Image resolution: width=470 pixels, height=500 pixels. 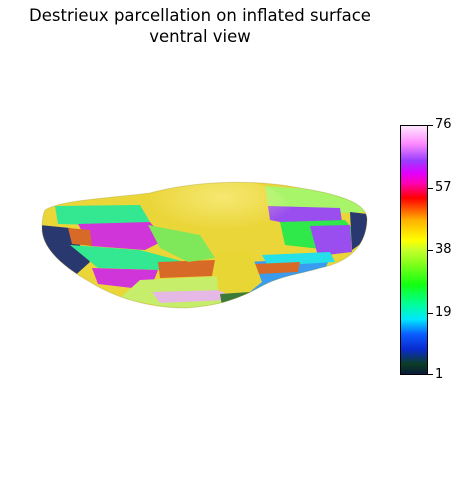 What do you see at coordinates (215, 212) in the screenshot?
I see `surface-highlight` at bounding box center [215, 212].